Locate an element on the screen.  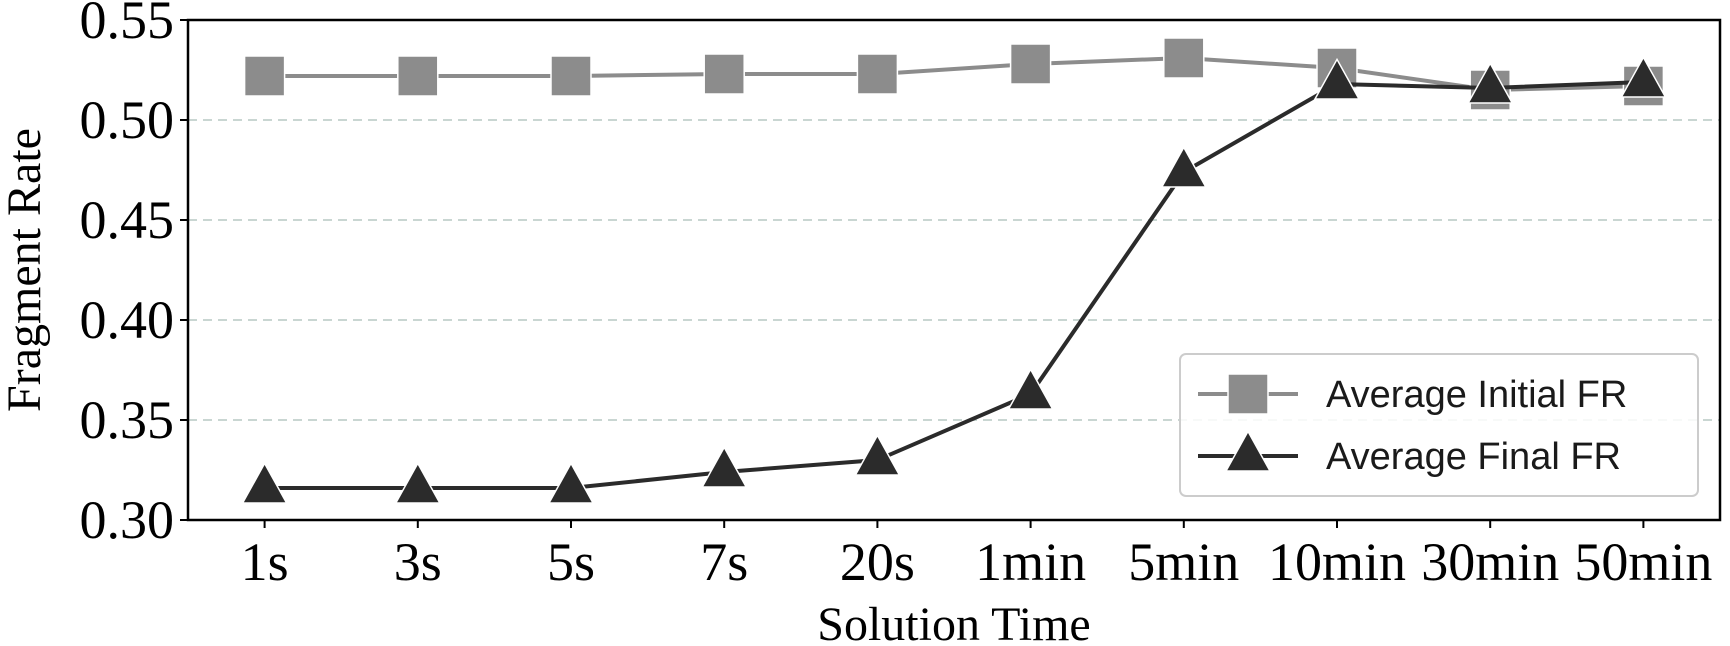
legend-items: Average Initial FR Average Final FR is located at coordinates (1412, 425).